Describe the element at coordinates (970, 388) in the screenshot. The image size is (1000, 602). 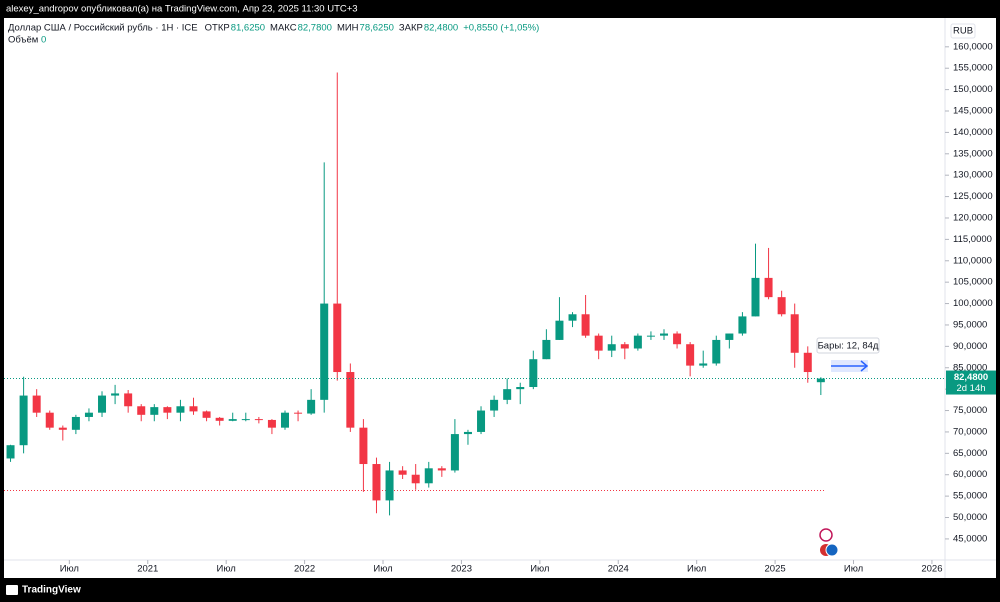
I see `countdown: 2d 14h` at that location.